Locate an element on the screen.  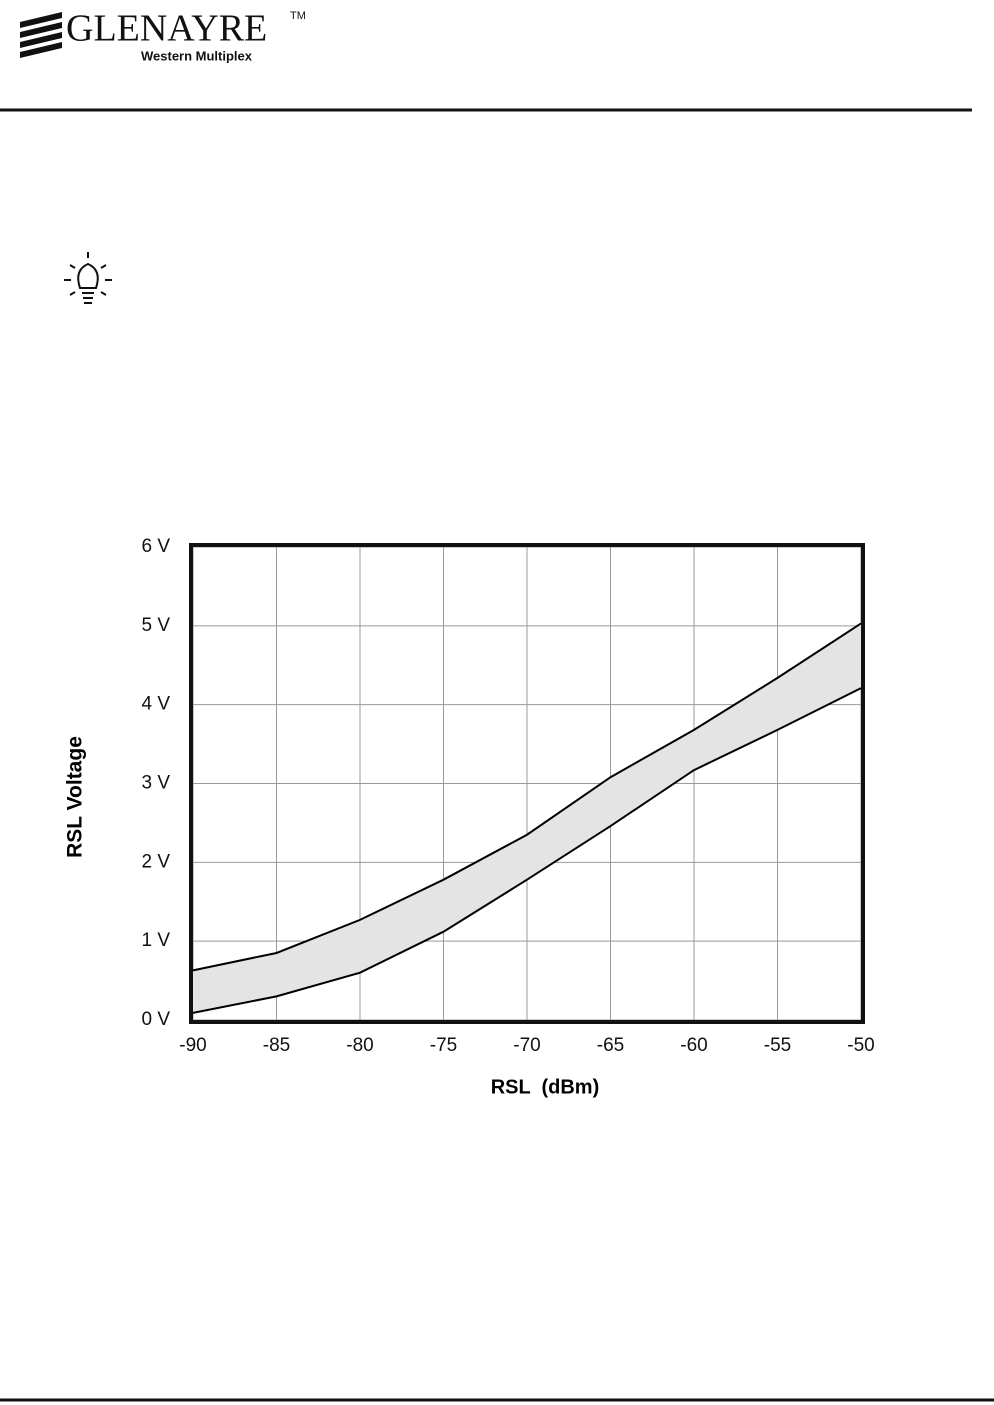
y-tick-label: 4 V is located at coordinates (155, 704).